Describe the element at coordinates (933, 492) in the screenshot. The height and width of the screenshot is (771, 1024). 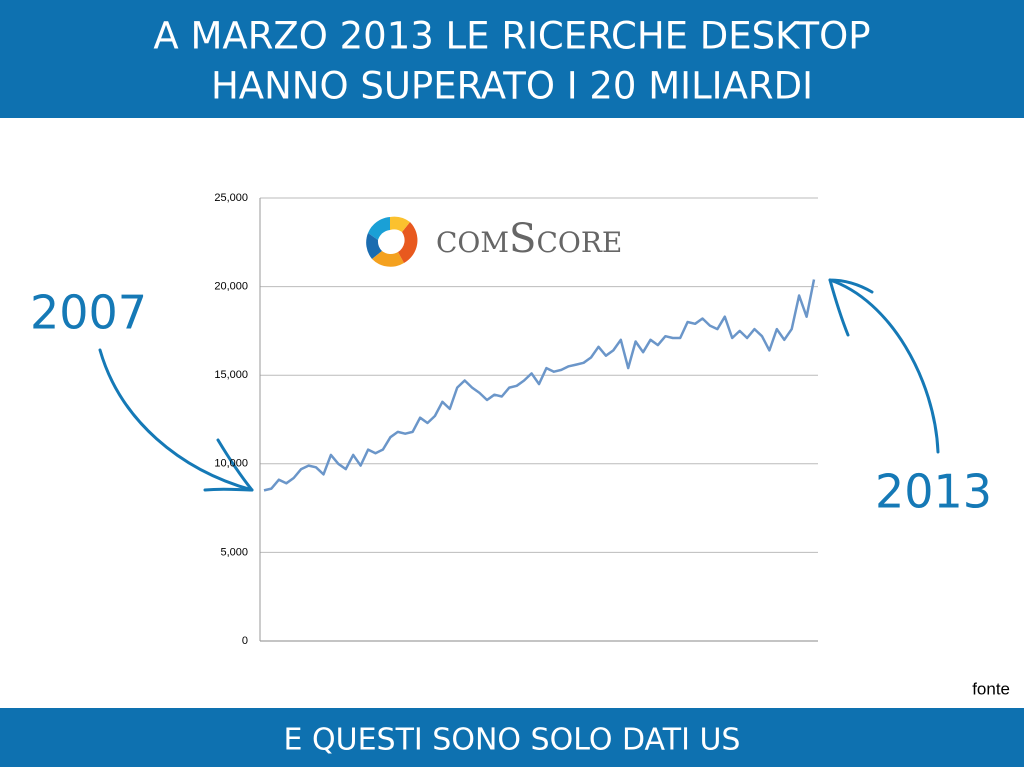
I see `year-label: 2013` at that location.